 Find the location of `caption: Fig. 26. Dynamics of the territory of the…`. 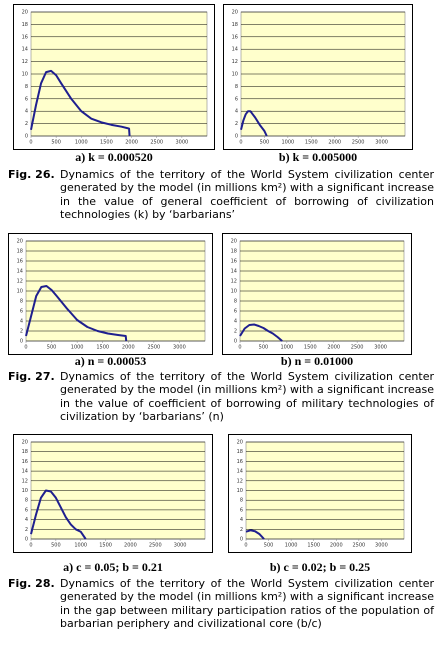

caption: Fig. 26. Dynamics of the territory of the… is located at coordinates (221, 195).